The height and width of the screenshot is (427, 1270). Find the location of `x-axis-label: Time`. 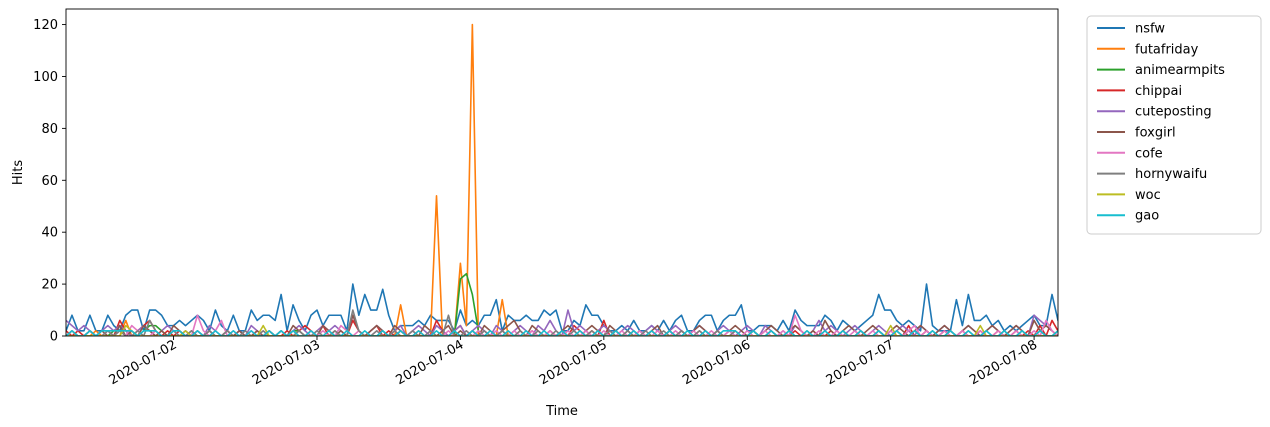

x-axis-label: Time is located at coordinates (561, 411).